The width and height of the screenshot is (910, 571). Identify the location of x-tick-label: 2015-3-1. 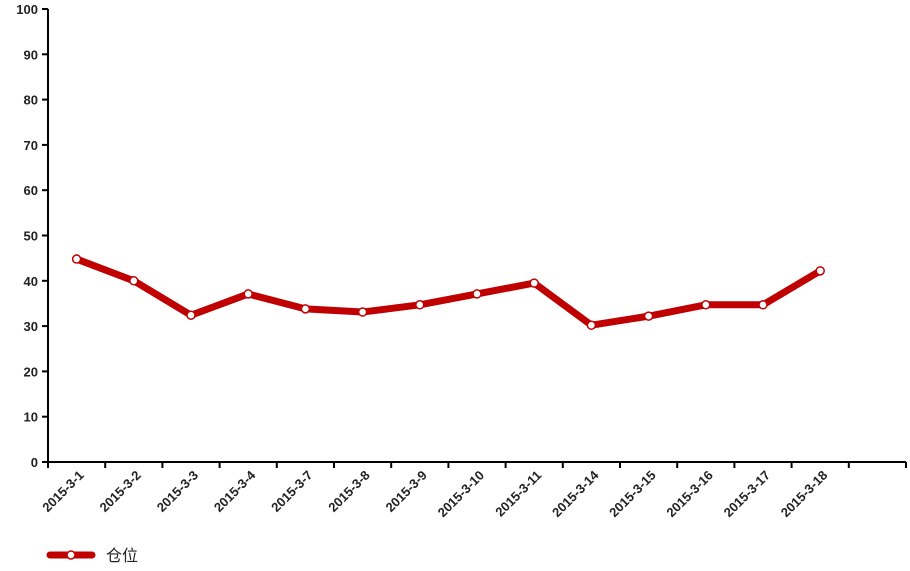
(62, 491).